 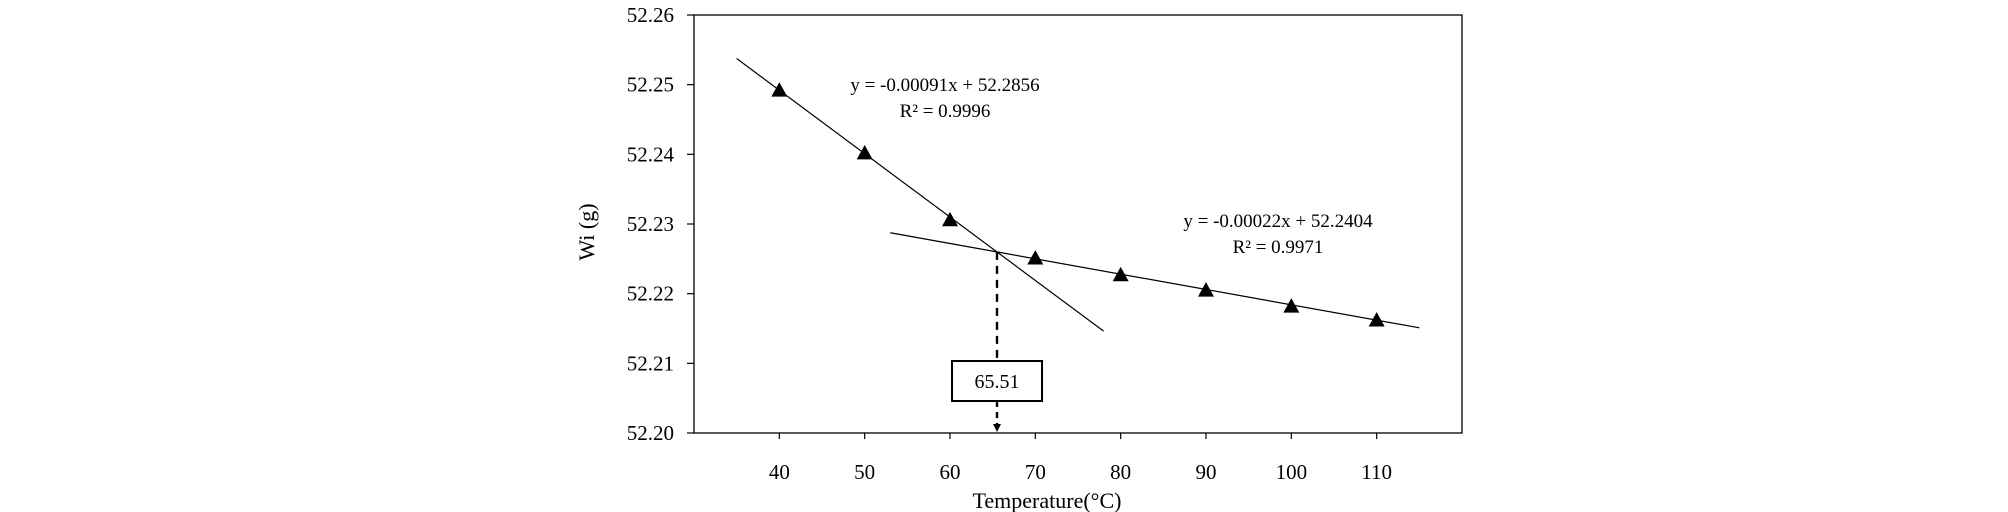 What do you see at coordinates (1292, 472) in the screenshot?
I see `x-tick-label: 100` at bounding box center [1292, 472].